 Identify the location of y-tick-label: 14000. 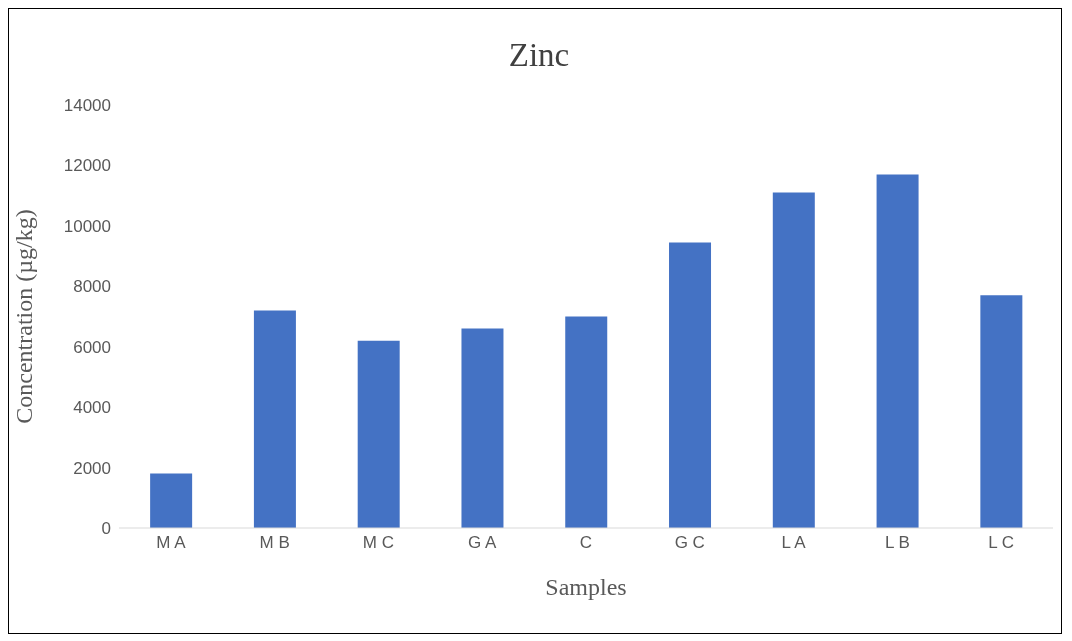
(87, 106).